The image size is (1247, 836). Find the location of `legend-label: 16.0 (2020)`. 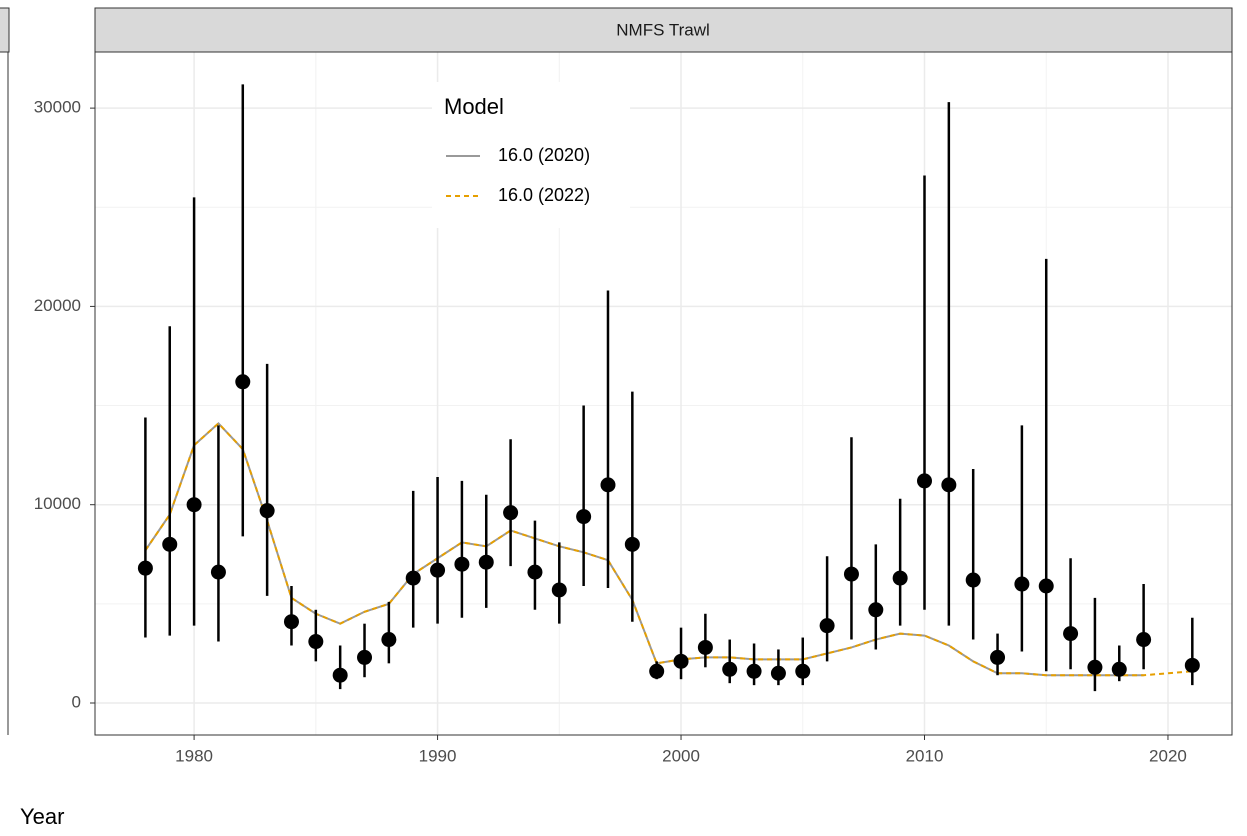

legend-label: 16.0 (2020) is located at coordinates (544, 155).